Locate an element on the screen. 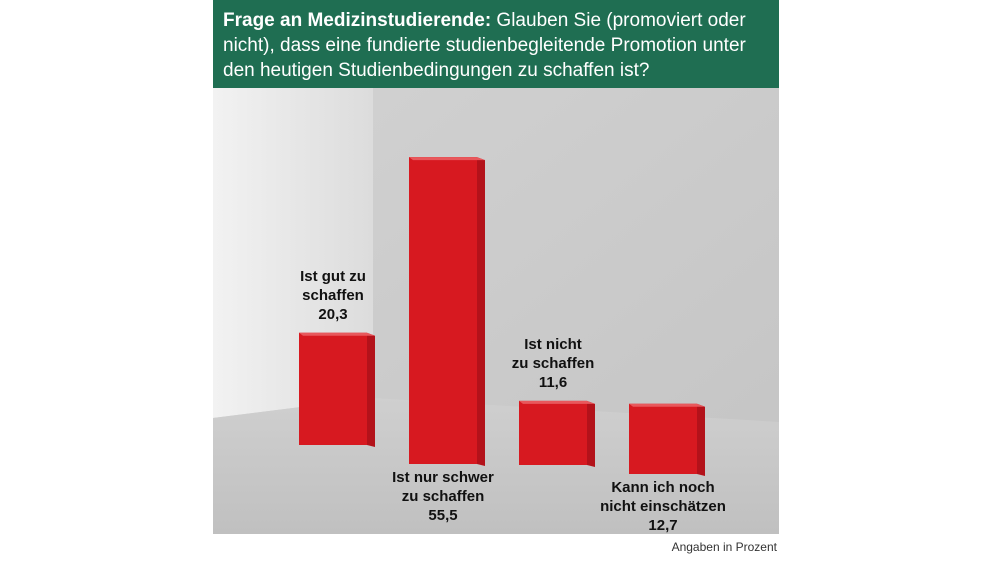 The height and width of the screenshot is (562, 1000). bar-label-4: Kann ich noch nicht einschätzen 12,7 is located at coordinates (663, 506).